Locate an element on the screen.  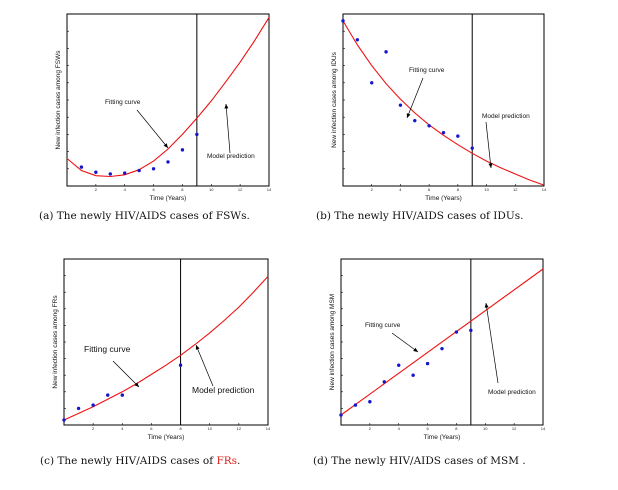
y-axis-label: New infection cases among IDUs is located at coordinates (334, 99).